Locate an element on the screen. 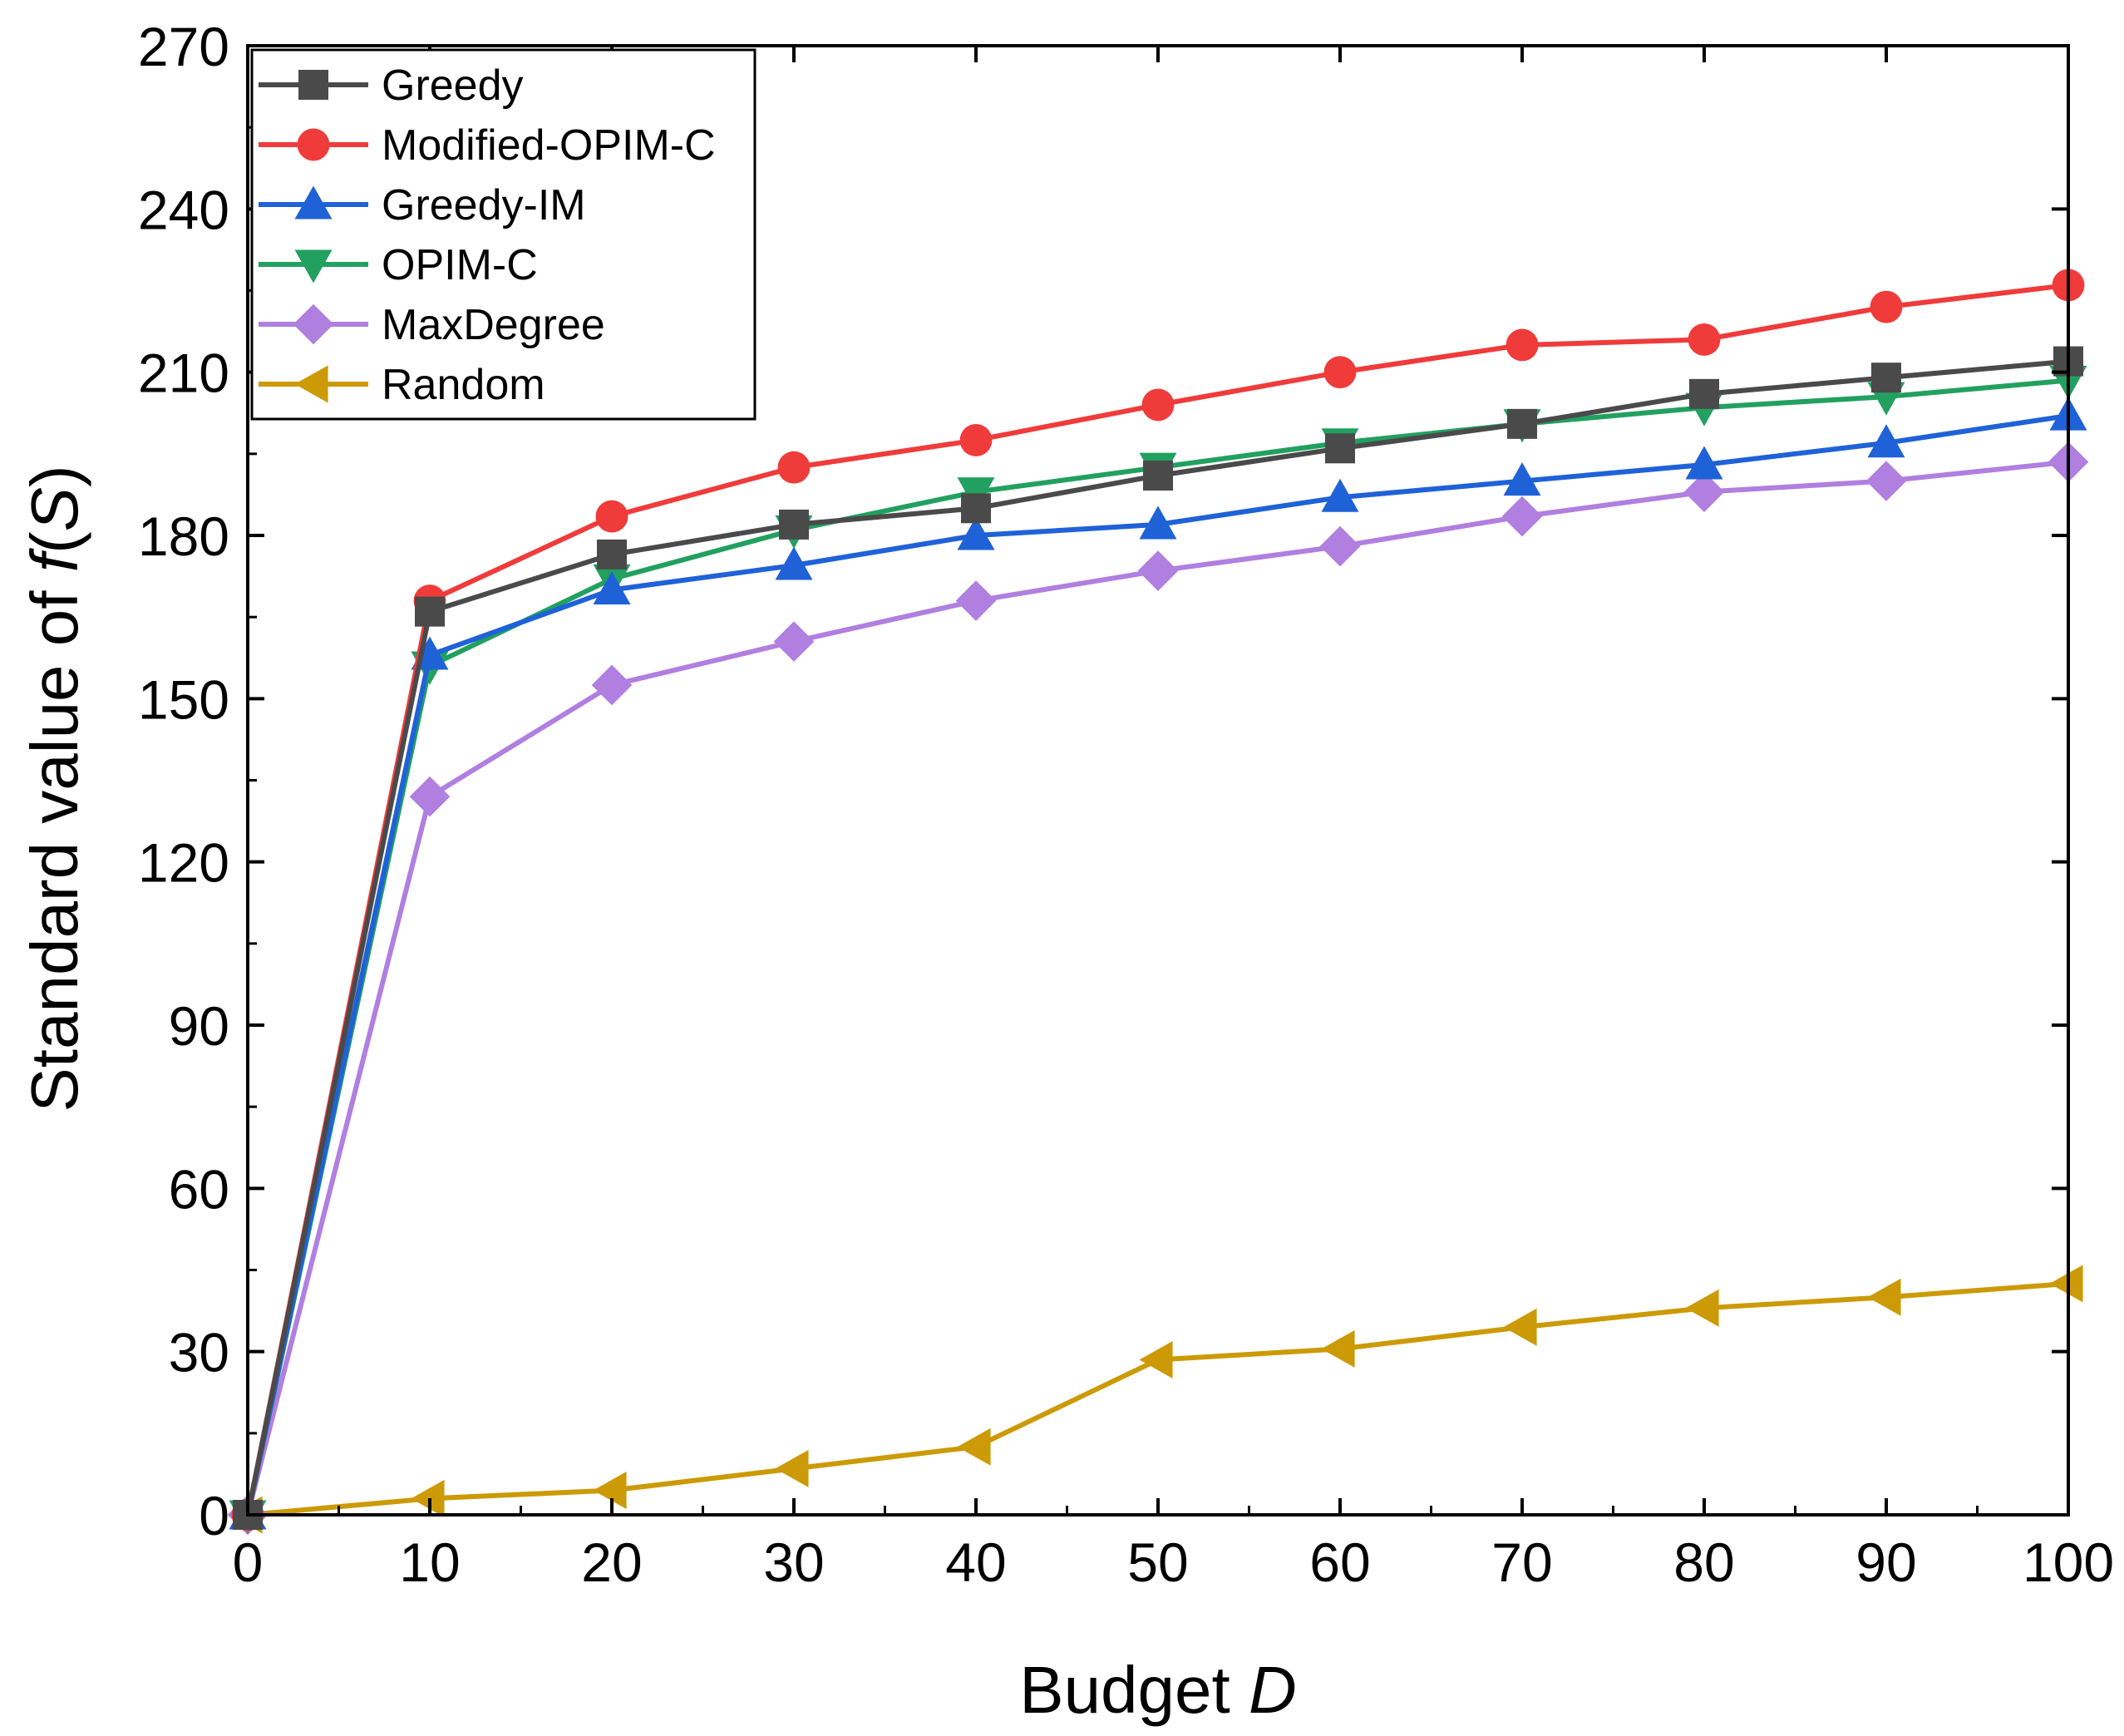 The width and height of the screenshot is (2124, 1736). y-axis-title-paren-open: ( is located at coordinates (54, 542).